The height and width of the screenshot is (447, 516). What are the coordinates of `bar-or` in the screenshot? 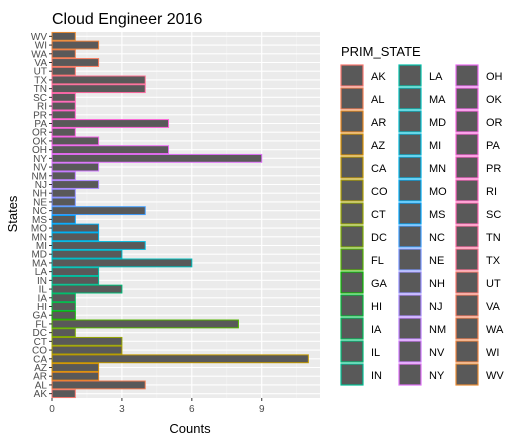 It's located at (63, 132).